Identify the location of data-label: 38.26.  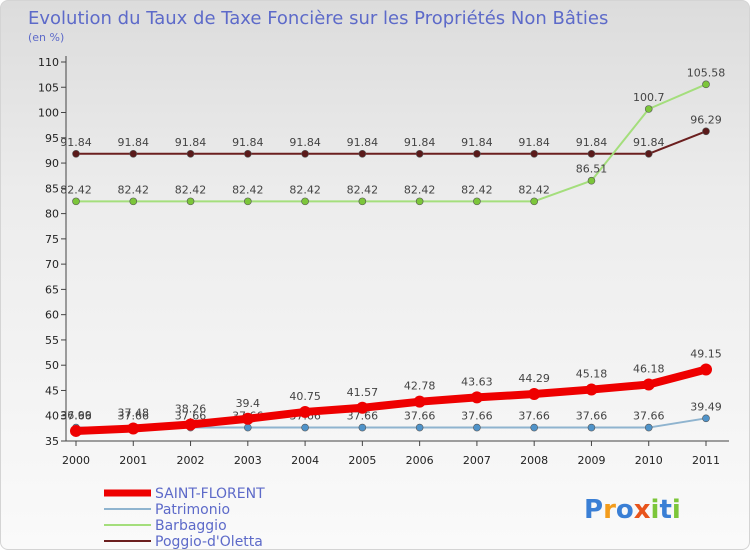
(191, 409).